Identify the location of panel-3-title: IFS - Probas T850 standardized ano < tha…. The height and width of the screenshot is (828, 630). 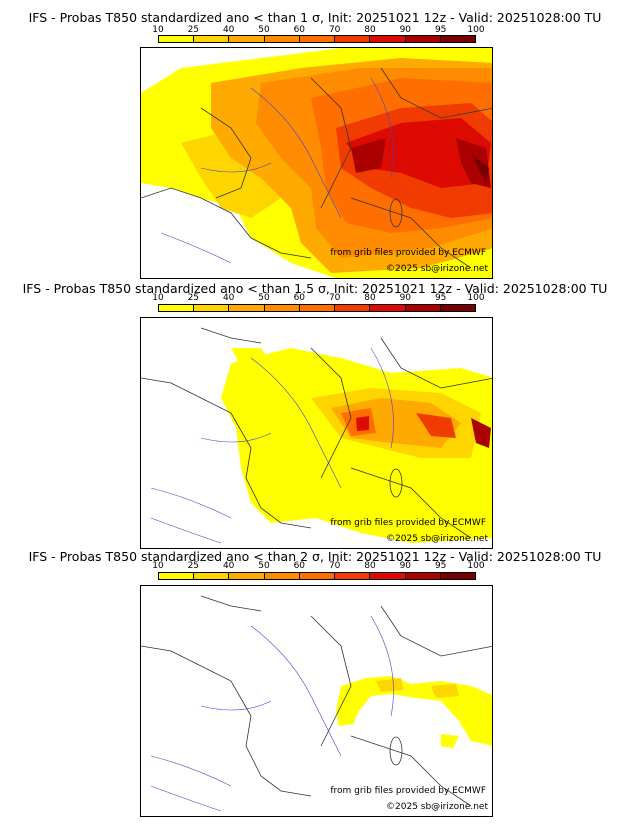
(315, 556).